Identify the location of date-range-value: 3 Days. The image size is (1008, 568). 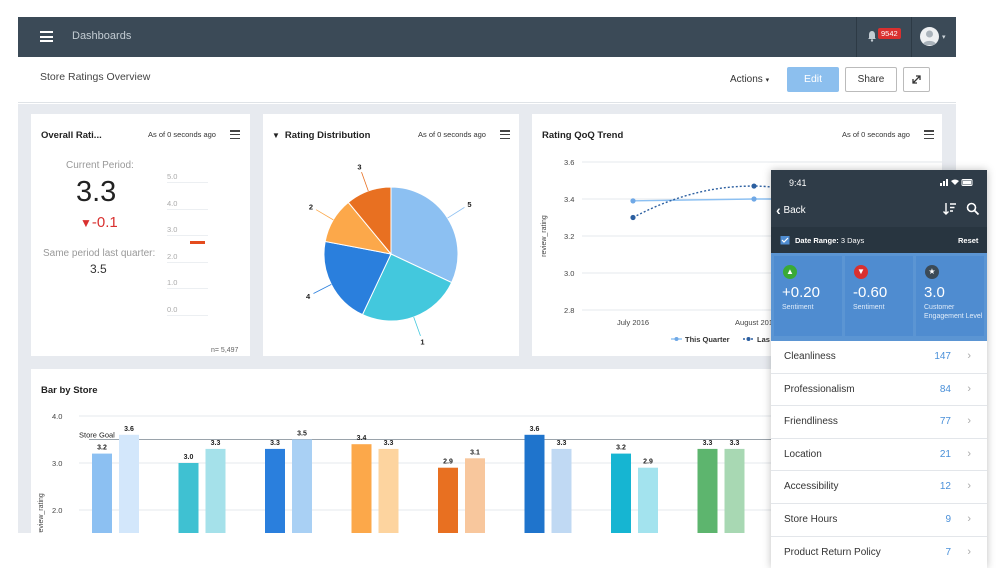
(852, 240).